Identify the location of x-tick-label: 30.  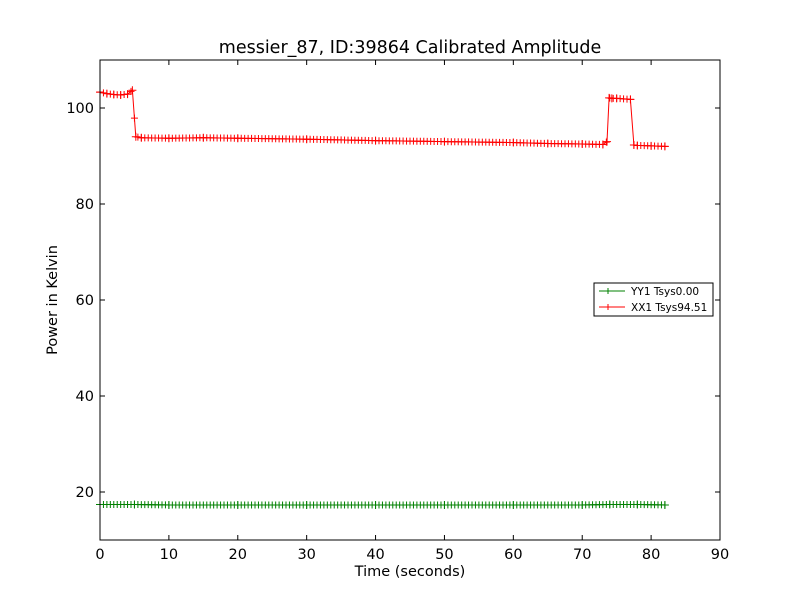
(306, 555).